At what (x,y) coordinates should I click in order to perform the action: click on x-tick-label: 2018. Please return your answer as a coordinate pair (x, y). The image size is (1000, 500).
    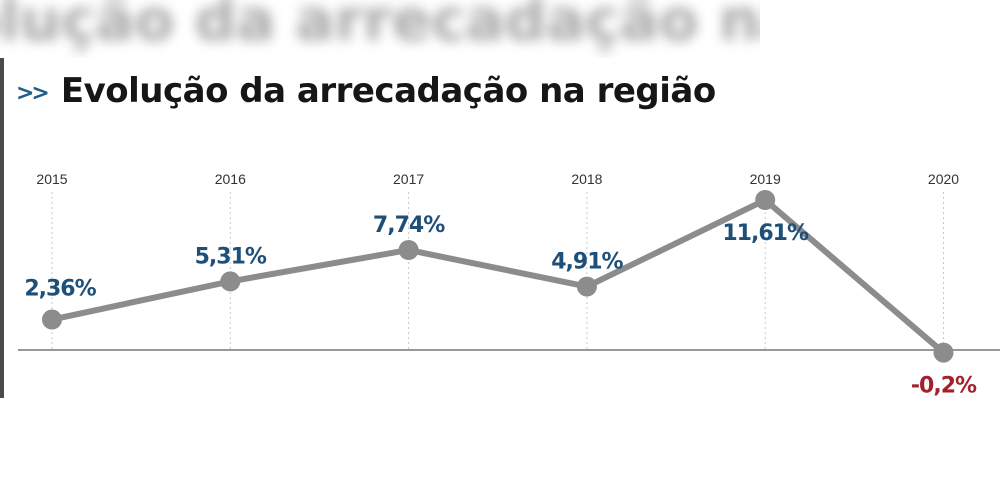
    Looking at the image, I should click on (586, 179).